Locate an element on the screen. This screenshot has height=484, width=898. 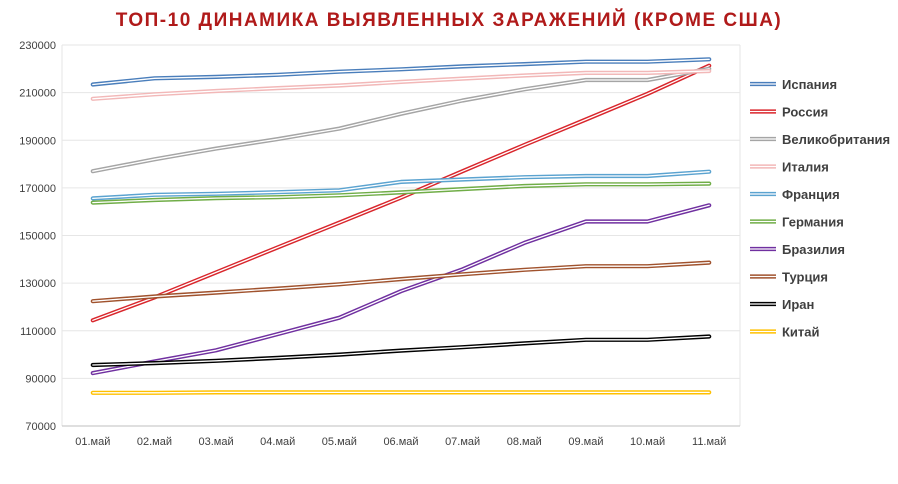
legend-label: Италия is located at coordinates (805, 167).